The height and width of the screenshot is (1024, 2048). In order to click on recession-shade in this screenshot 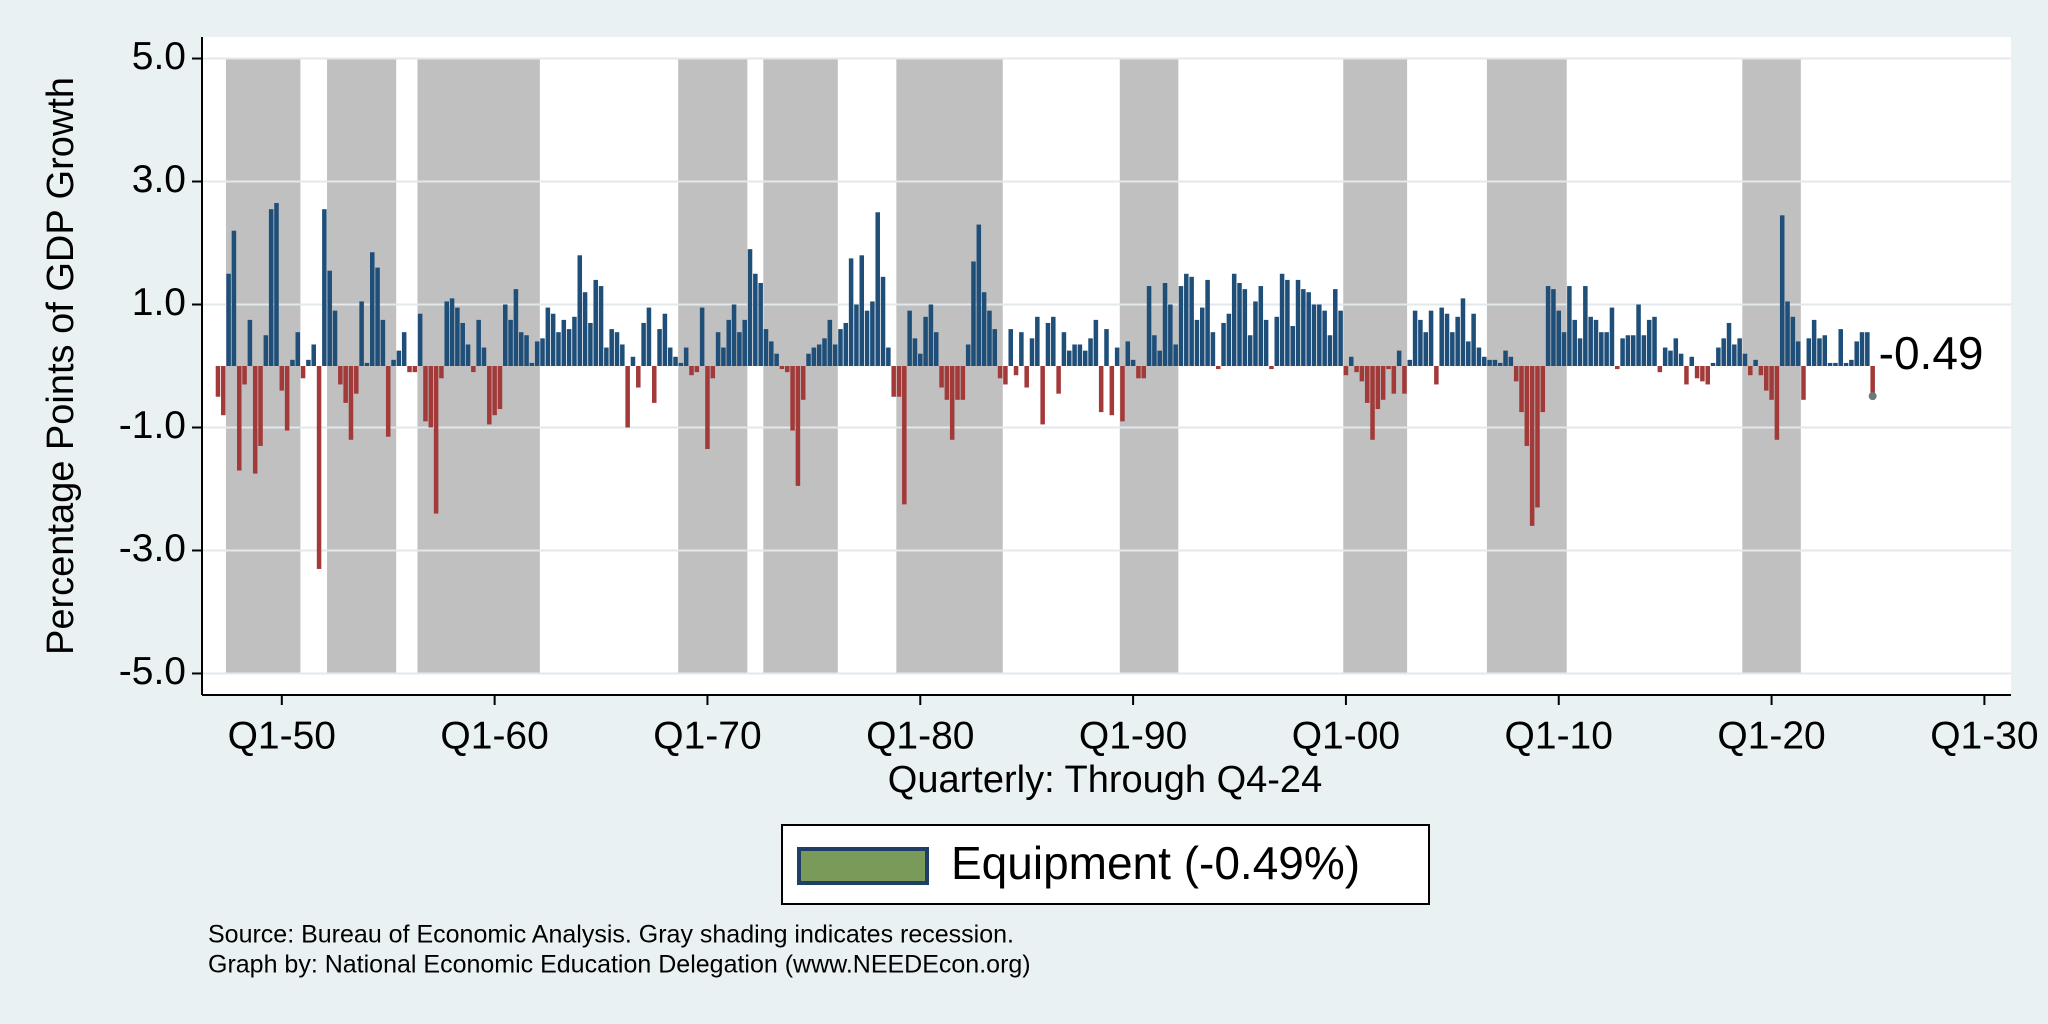, I will do `click(1375, 366)`.